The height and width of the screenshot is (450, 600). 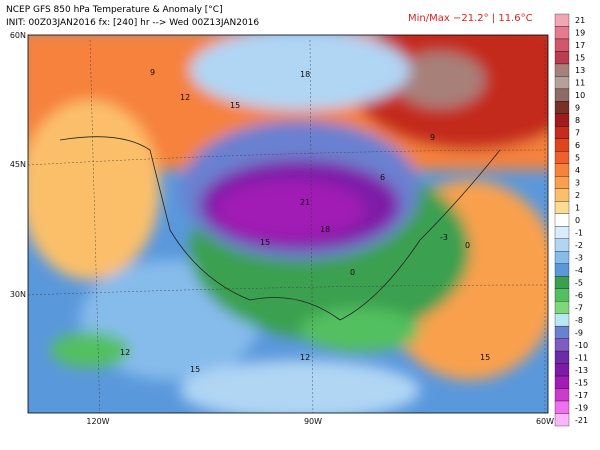 What do you see at coordinates (581, 370) in the screenshot?
I see `colorbar-label: -13` at bounding box center [581, 370].